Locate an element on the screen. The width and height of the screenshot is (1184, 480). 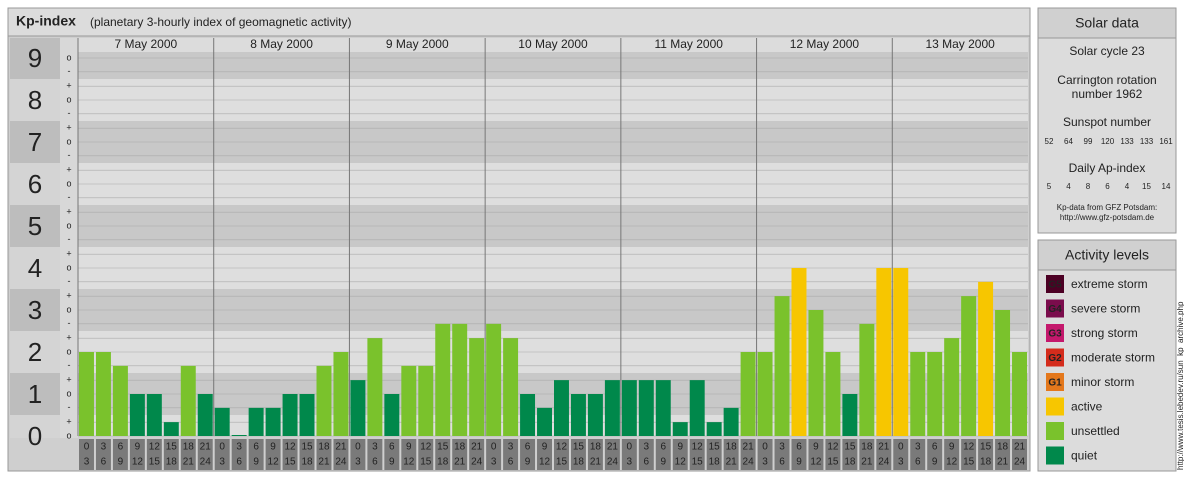
y-tick-label: 8 is located at coordinates (35, 100).